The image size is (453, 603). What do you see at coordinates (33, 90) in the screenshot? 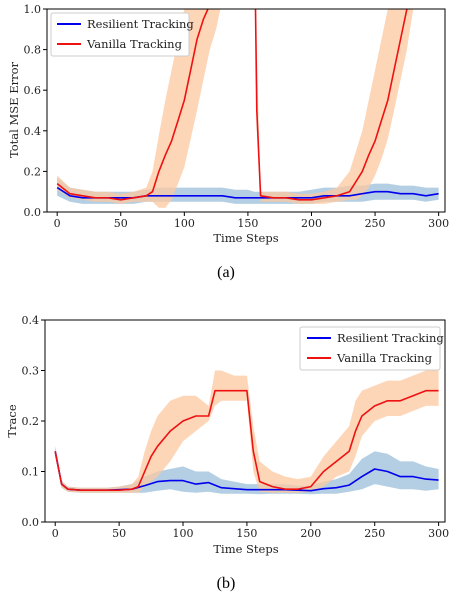
I see `y-tick-label: 0.6` at bounding box center [33, 90].